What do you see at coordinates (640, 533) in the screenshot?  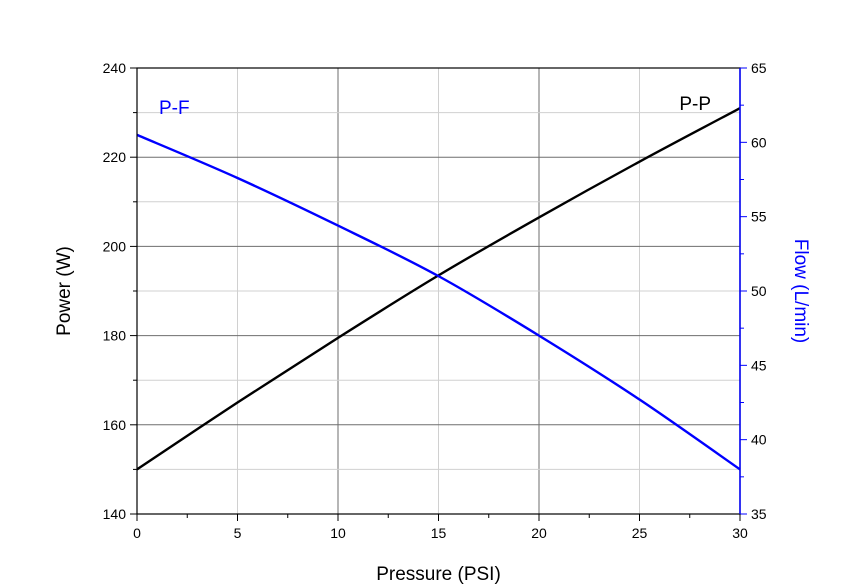 I see `x-tick-label: 25` at bounding box center [640, 533].